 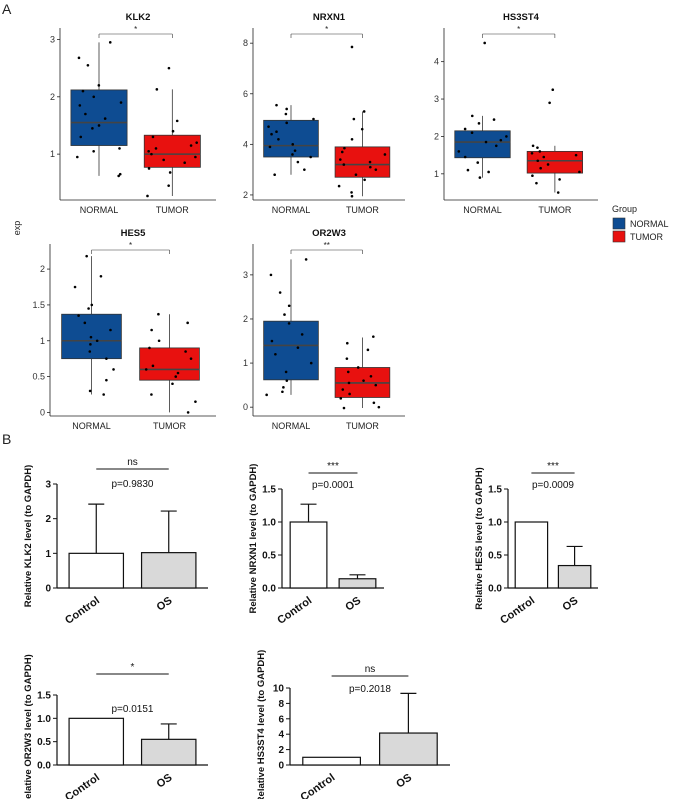 I want to click on chart-title: KLK2, so click(x=138, y=17).